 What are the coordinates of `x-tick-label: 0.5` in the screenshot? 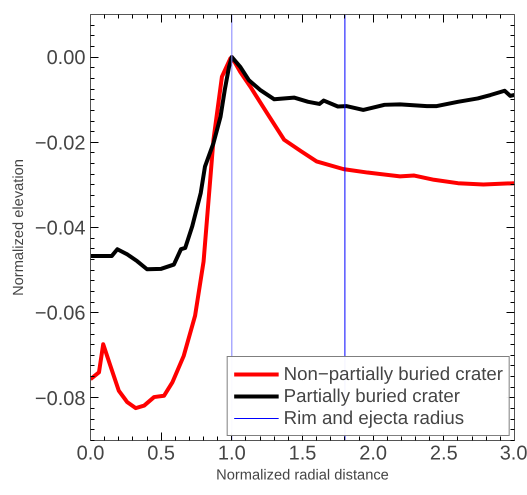 It's located at (161, 453).